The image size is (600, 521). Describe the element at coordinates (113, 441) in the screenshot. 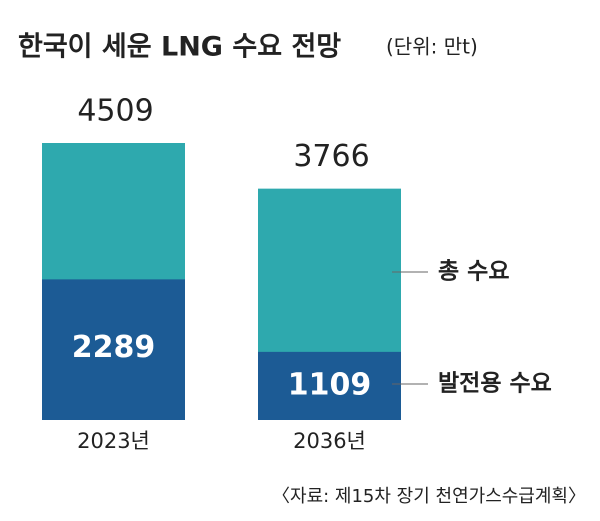

I see `x-tick-label: 2023년` at that location.